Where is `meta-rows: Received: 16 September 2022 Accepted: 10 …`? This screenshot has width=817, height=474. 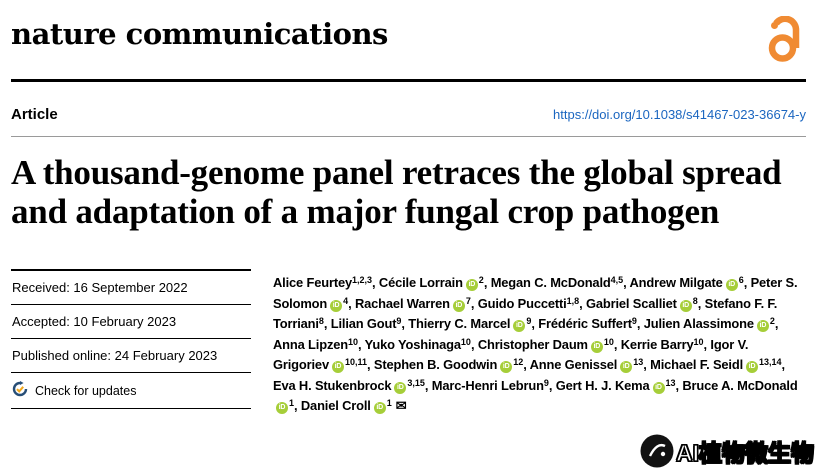
meta-rows: Received: 16 September 2022 Accepted: 10 … is located at coordinates (131, 322).